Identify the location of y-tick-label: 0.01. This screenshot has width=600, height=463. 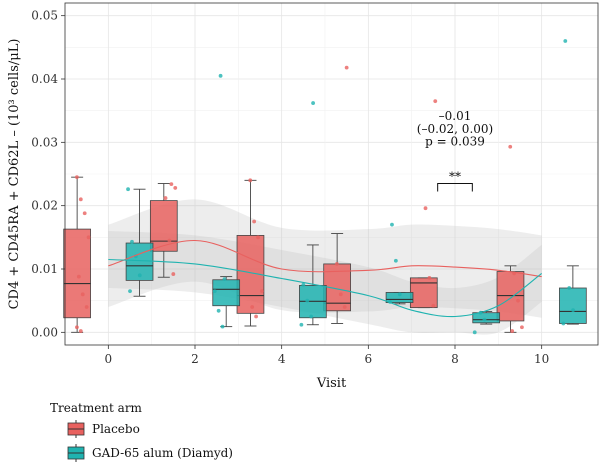
(44, 269).